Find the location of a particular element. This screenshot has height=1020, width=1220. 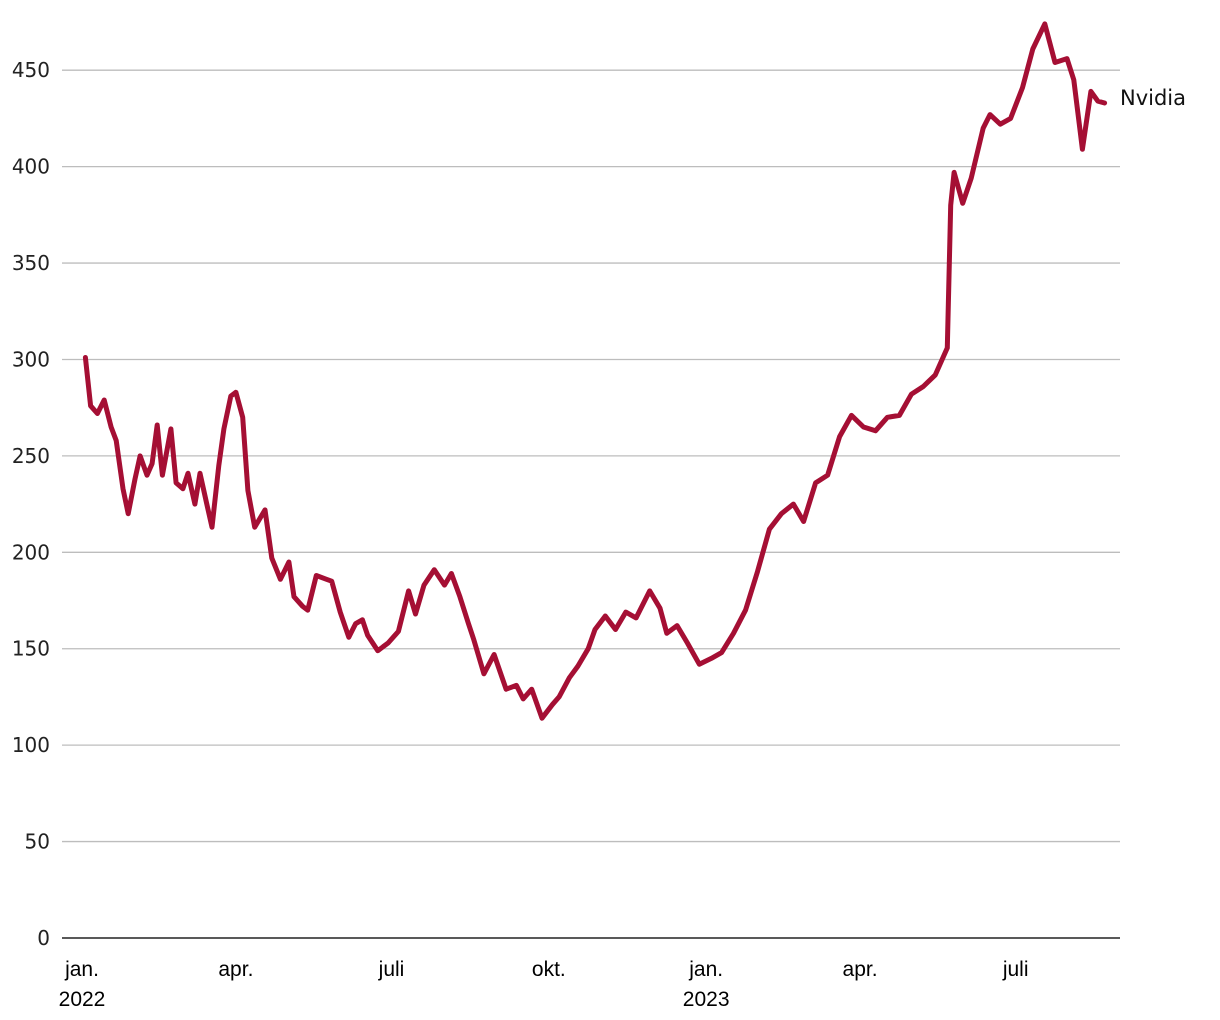

x-tick-label-2: juli is located at coordinates (391, 969).